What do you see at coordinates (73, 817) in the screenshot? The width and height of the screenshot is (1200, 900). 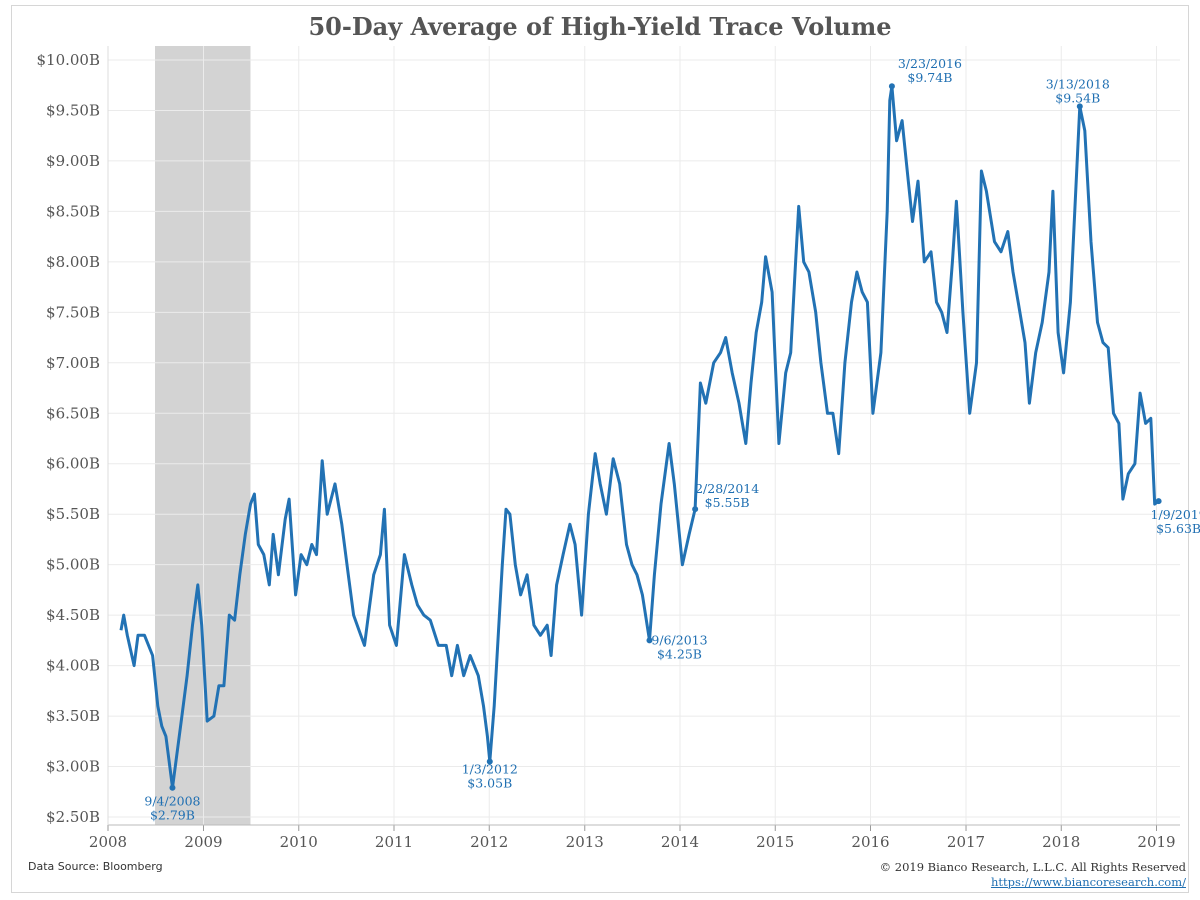 I see `y-tick-label: $2.50B` at bounding box center [73, 817].